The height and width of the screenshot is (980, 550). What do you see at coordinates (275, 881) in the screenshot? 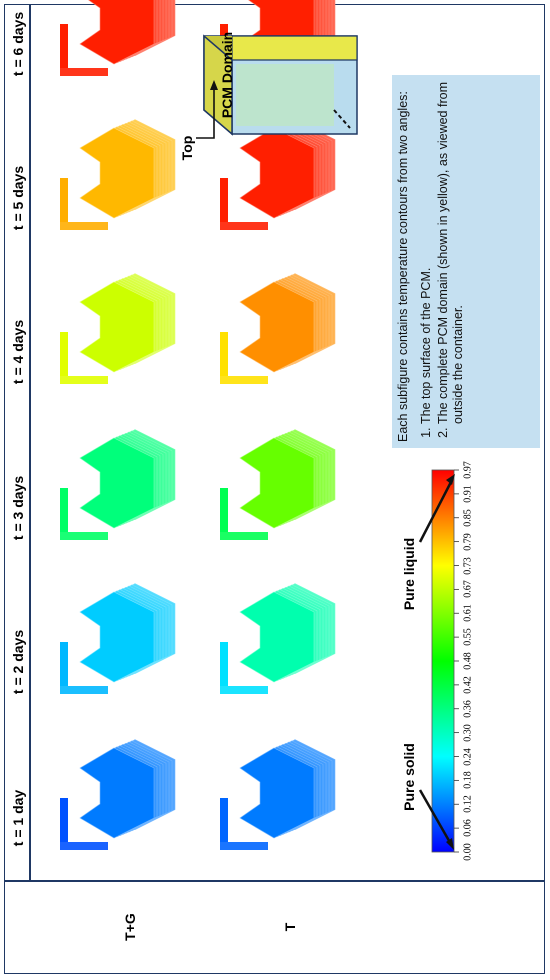
I see `row-label-divider` at bounding box center [275, 881].